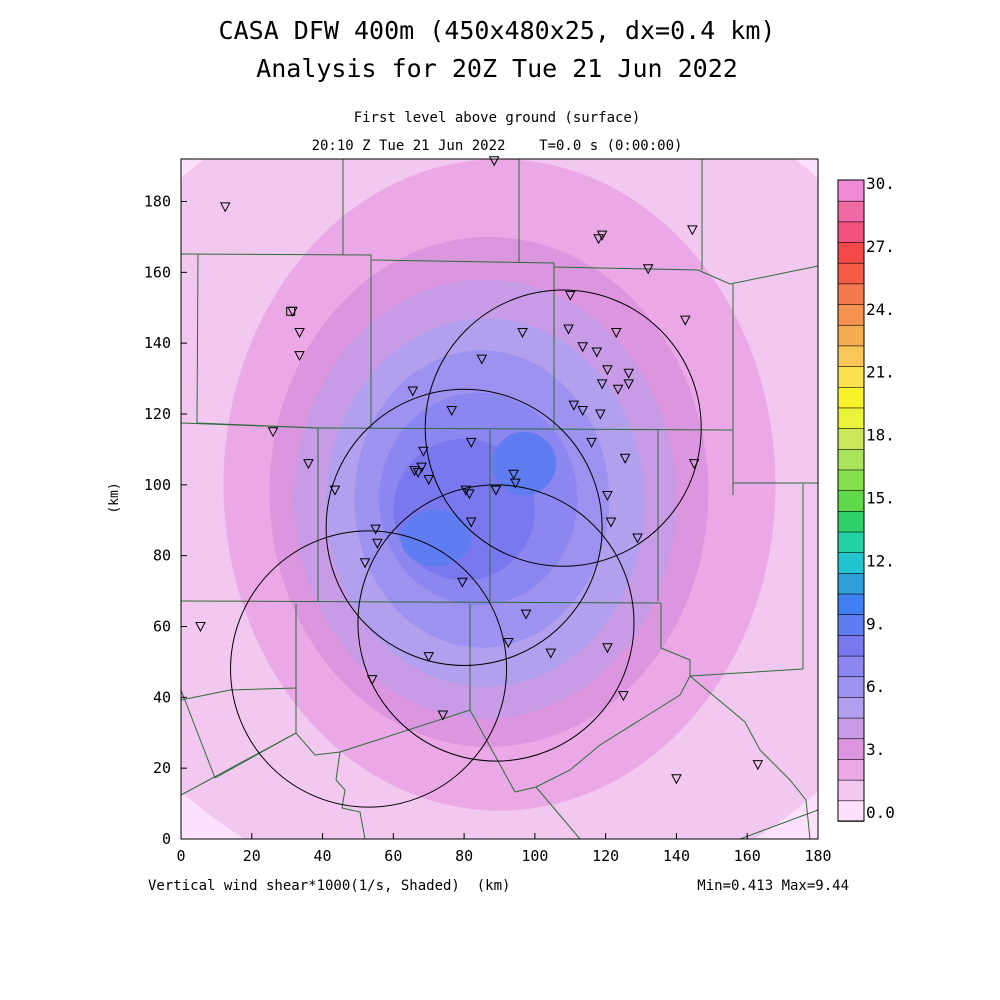 The image size is (1000, 1000). Describe the element at coordinates (157, 343) in the screenshot. I see `y-tick-label: 140` at that location.